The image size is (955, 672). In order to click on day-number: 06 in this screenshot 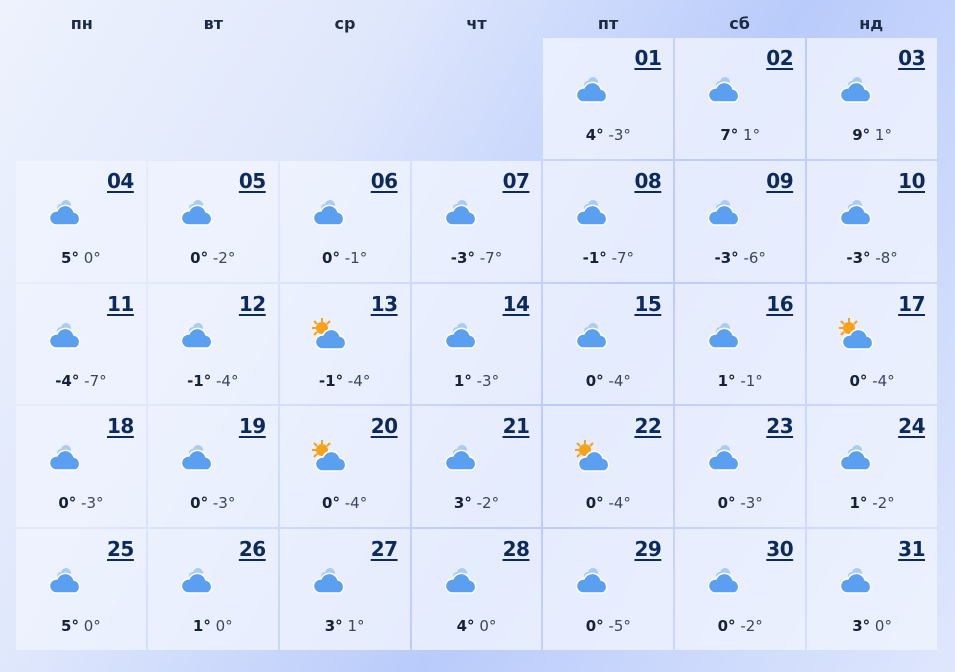, I will do `click(384, 180)`.